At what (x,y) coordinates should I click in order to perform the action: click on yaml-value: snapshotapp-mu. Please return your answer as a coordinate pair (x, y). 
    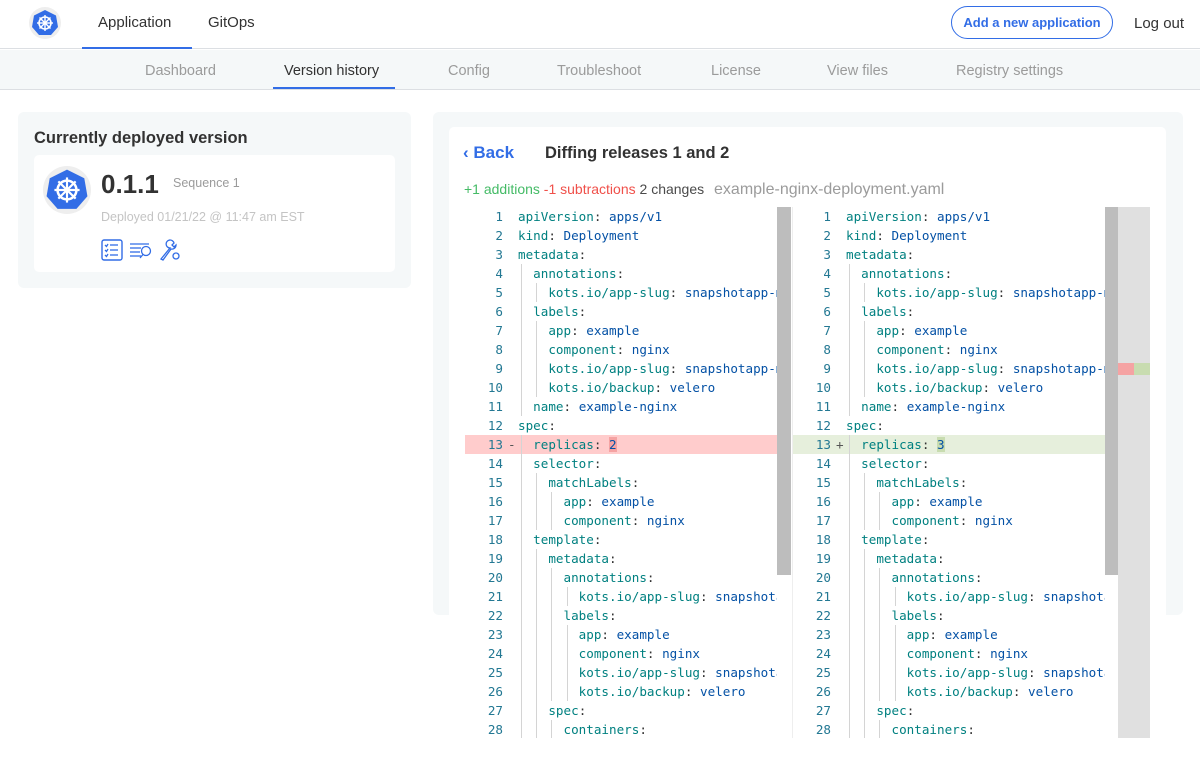
    Looking at the image, I should click on (1058, 368).